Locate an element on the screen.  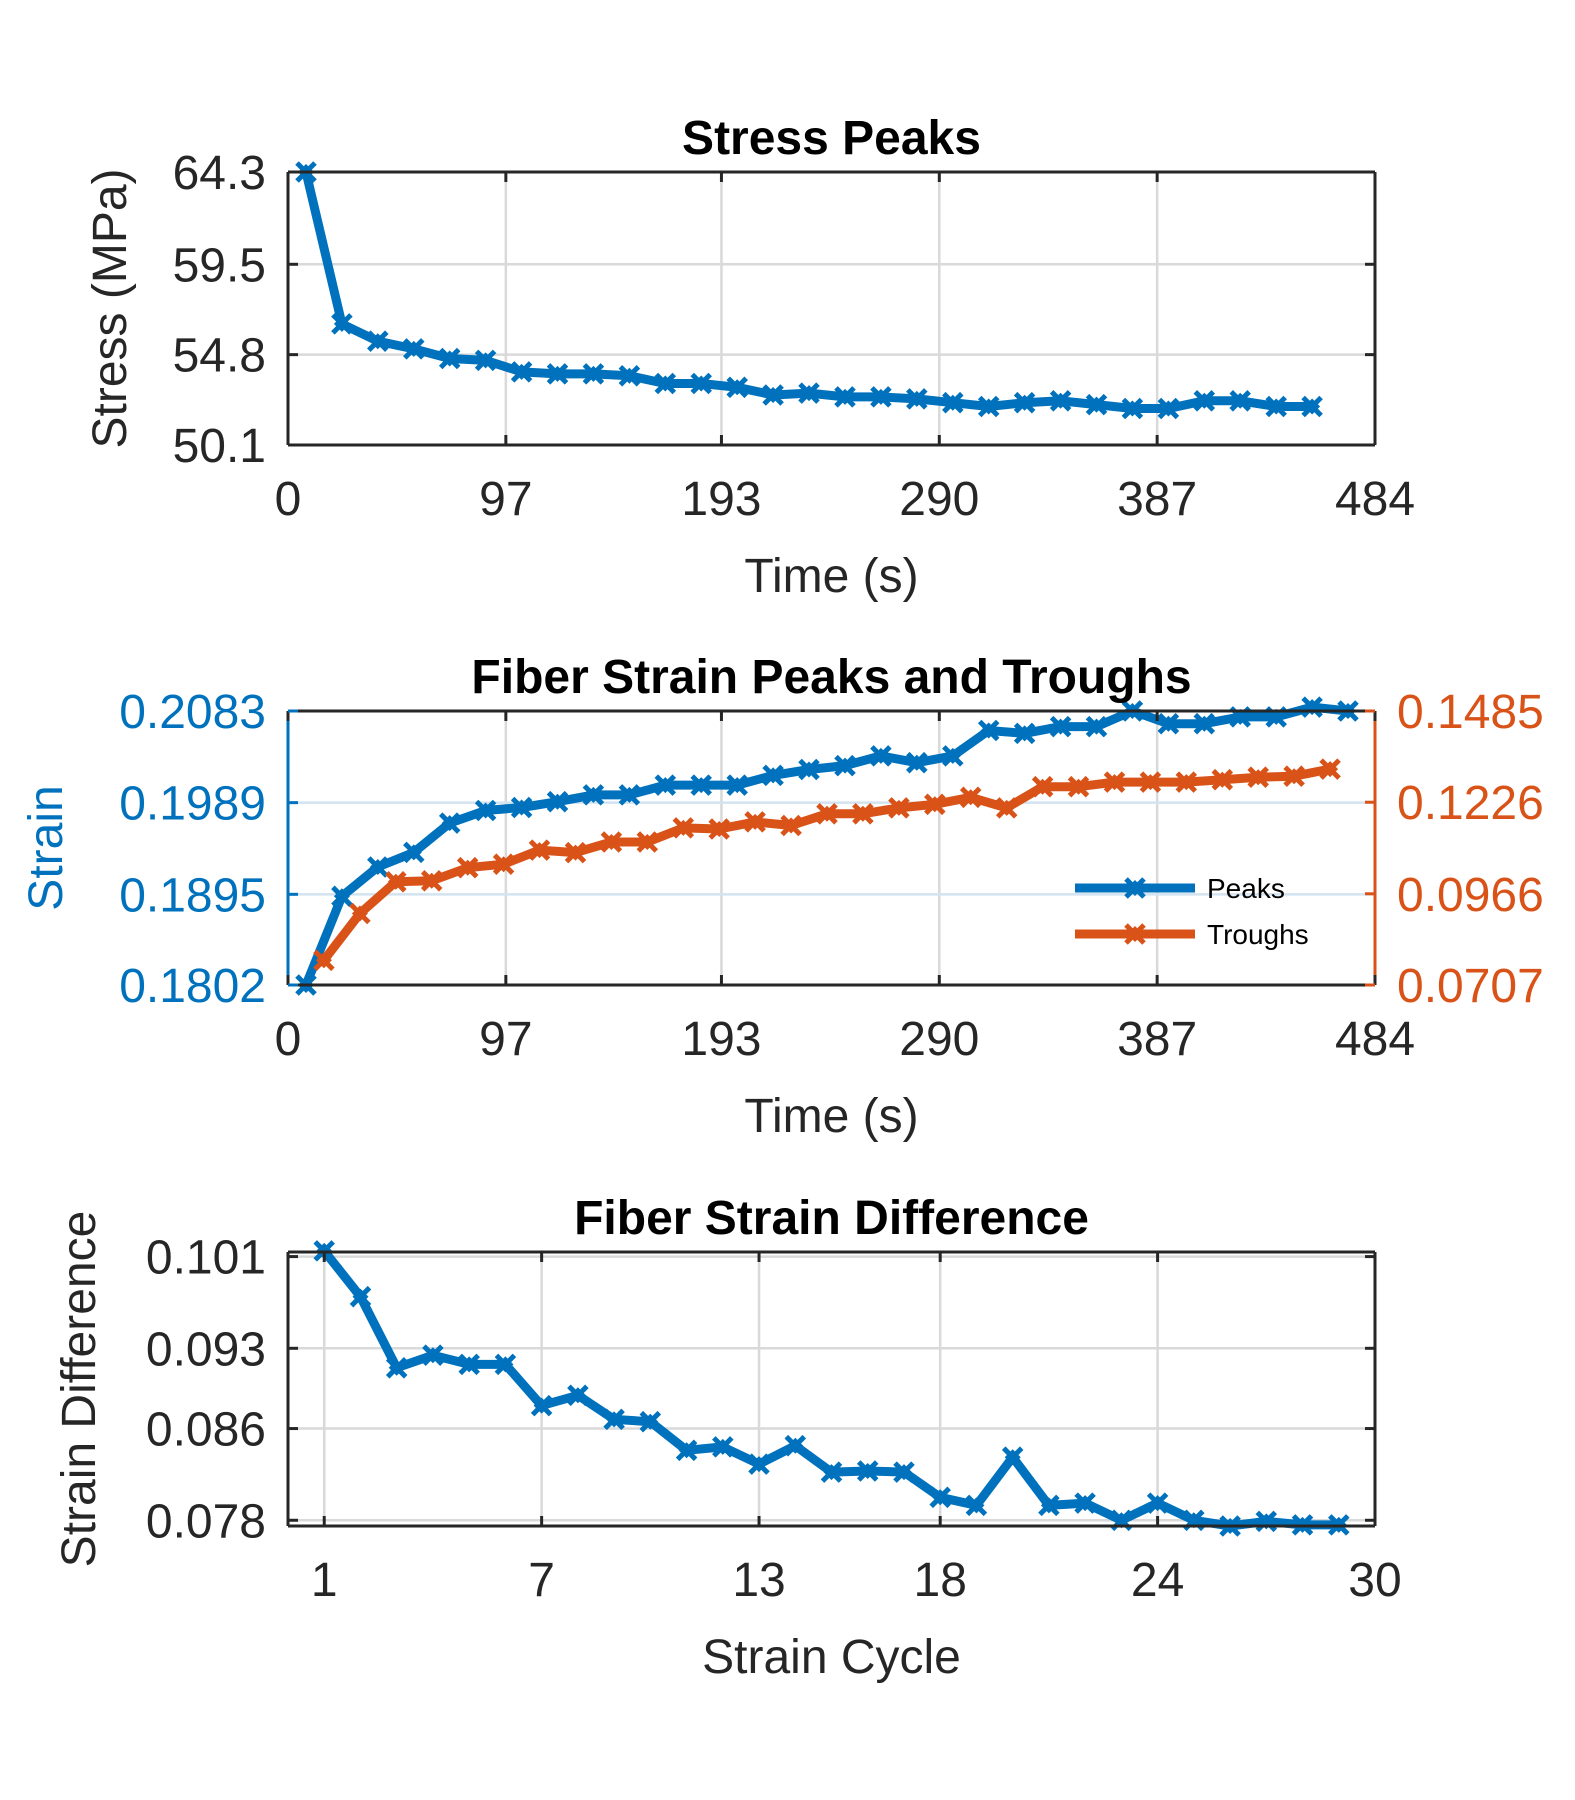
y-tick-label: 59.5 is located at coordinates (219, 265).